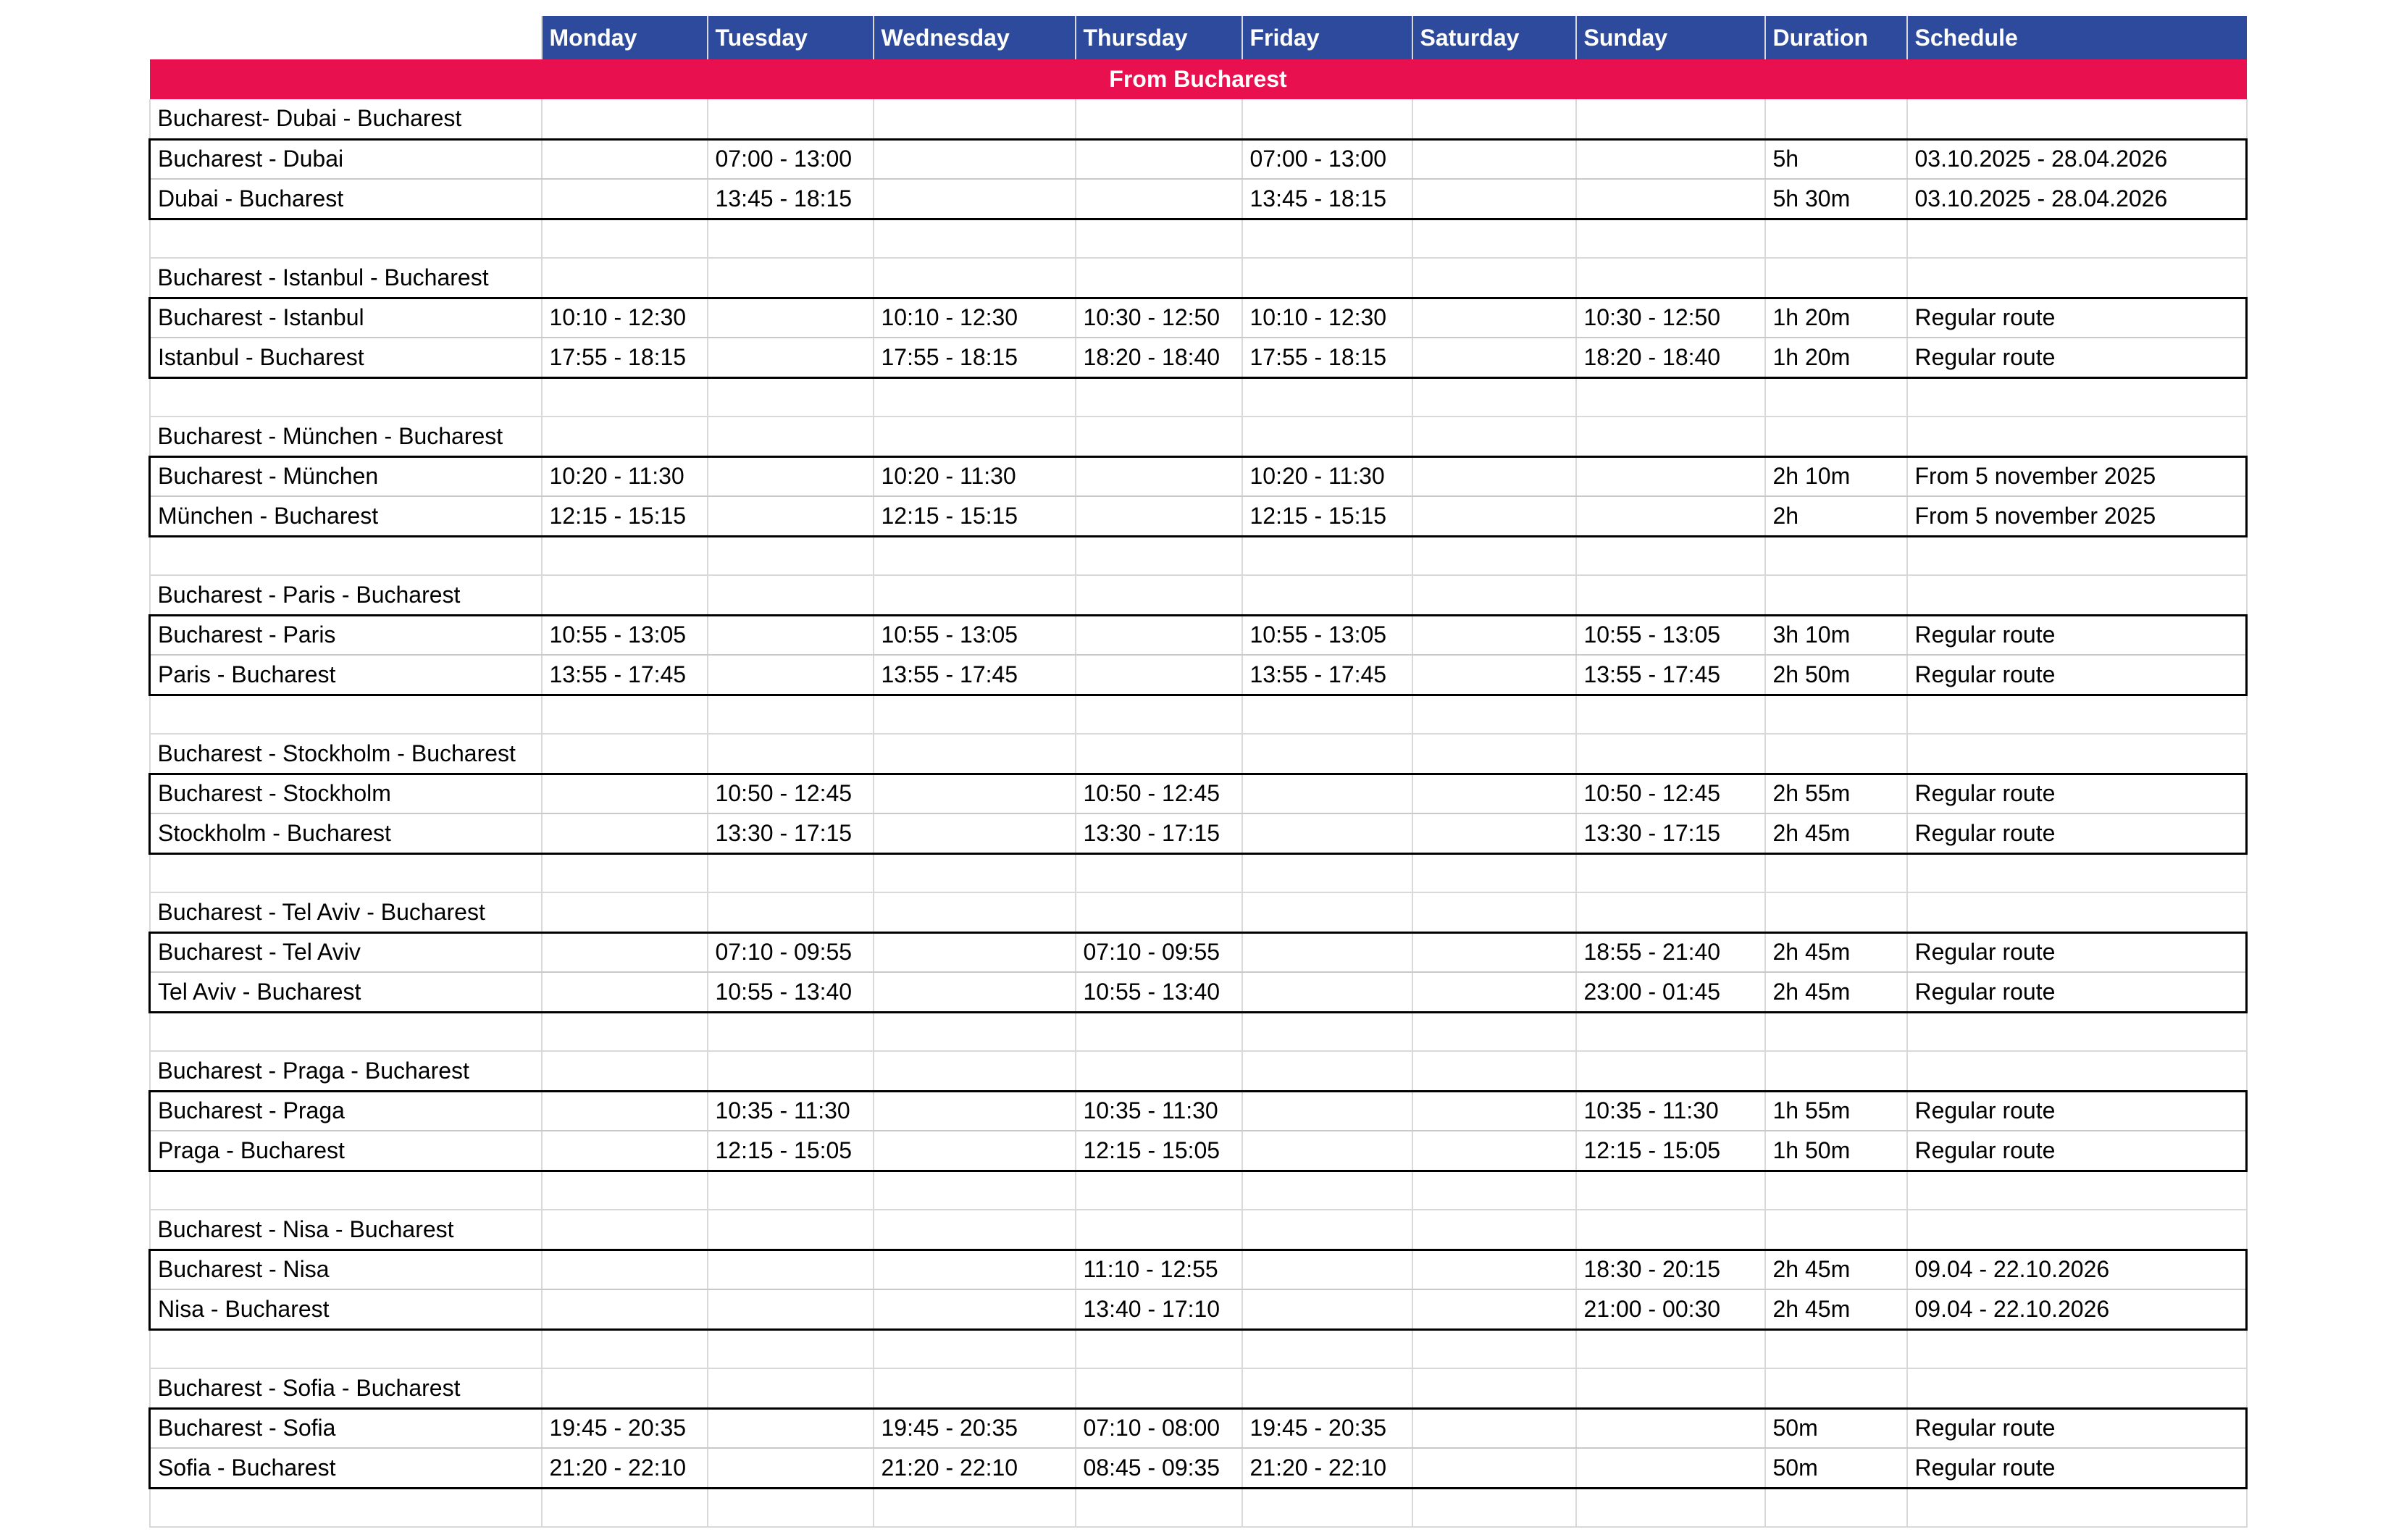 The width and height of the screenshot is (2391, 1540). I want to click on duration-cell: 50m, so click(1836, 1468).